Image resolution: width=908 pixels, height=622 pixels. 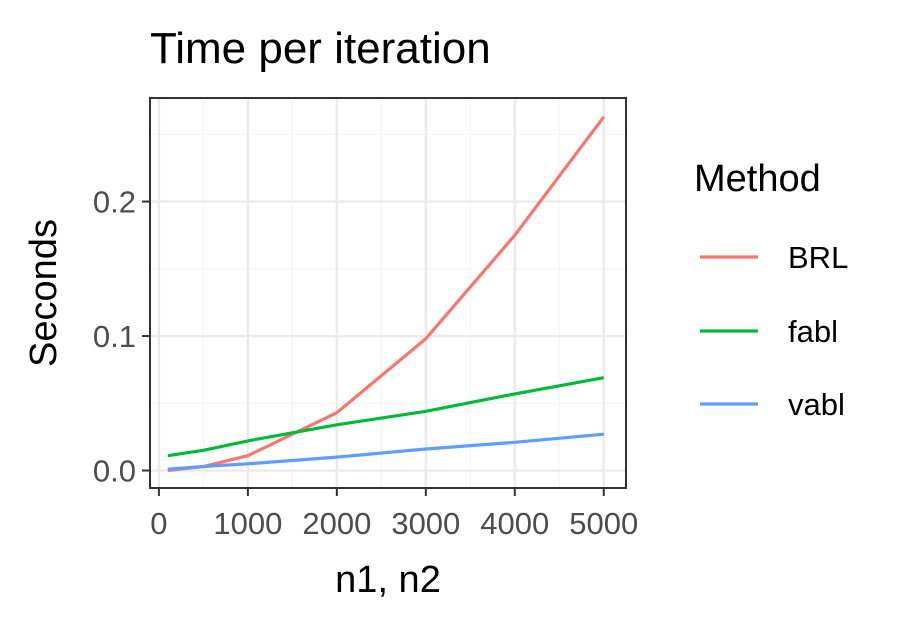 I want to click on x-axis-title: n1, n2, so click(x=388, y=580).